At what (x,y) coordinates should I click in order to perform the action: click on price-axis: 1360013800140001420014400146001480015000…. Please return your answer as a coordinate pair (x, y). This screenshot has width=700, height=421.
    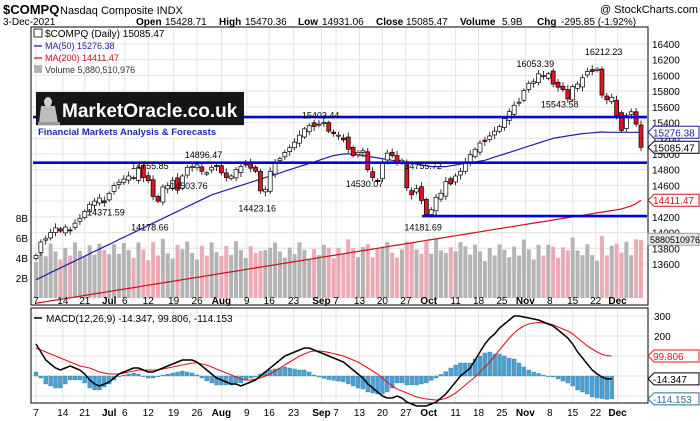
    Looking at the image, I should click on (673, 155).